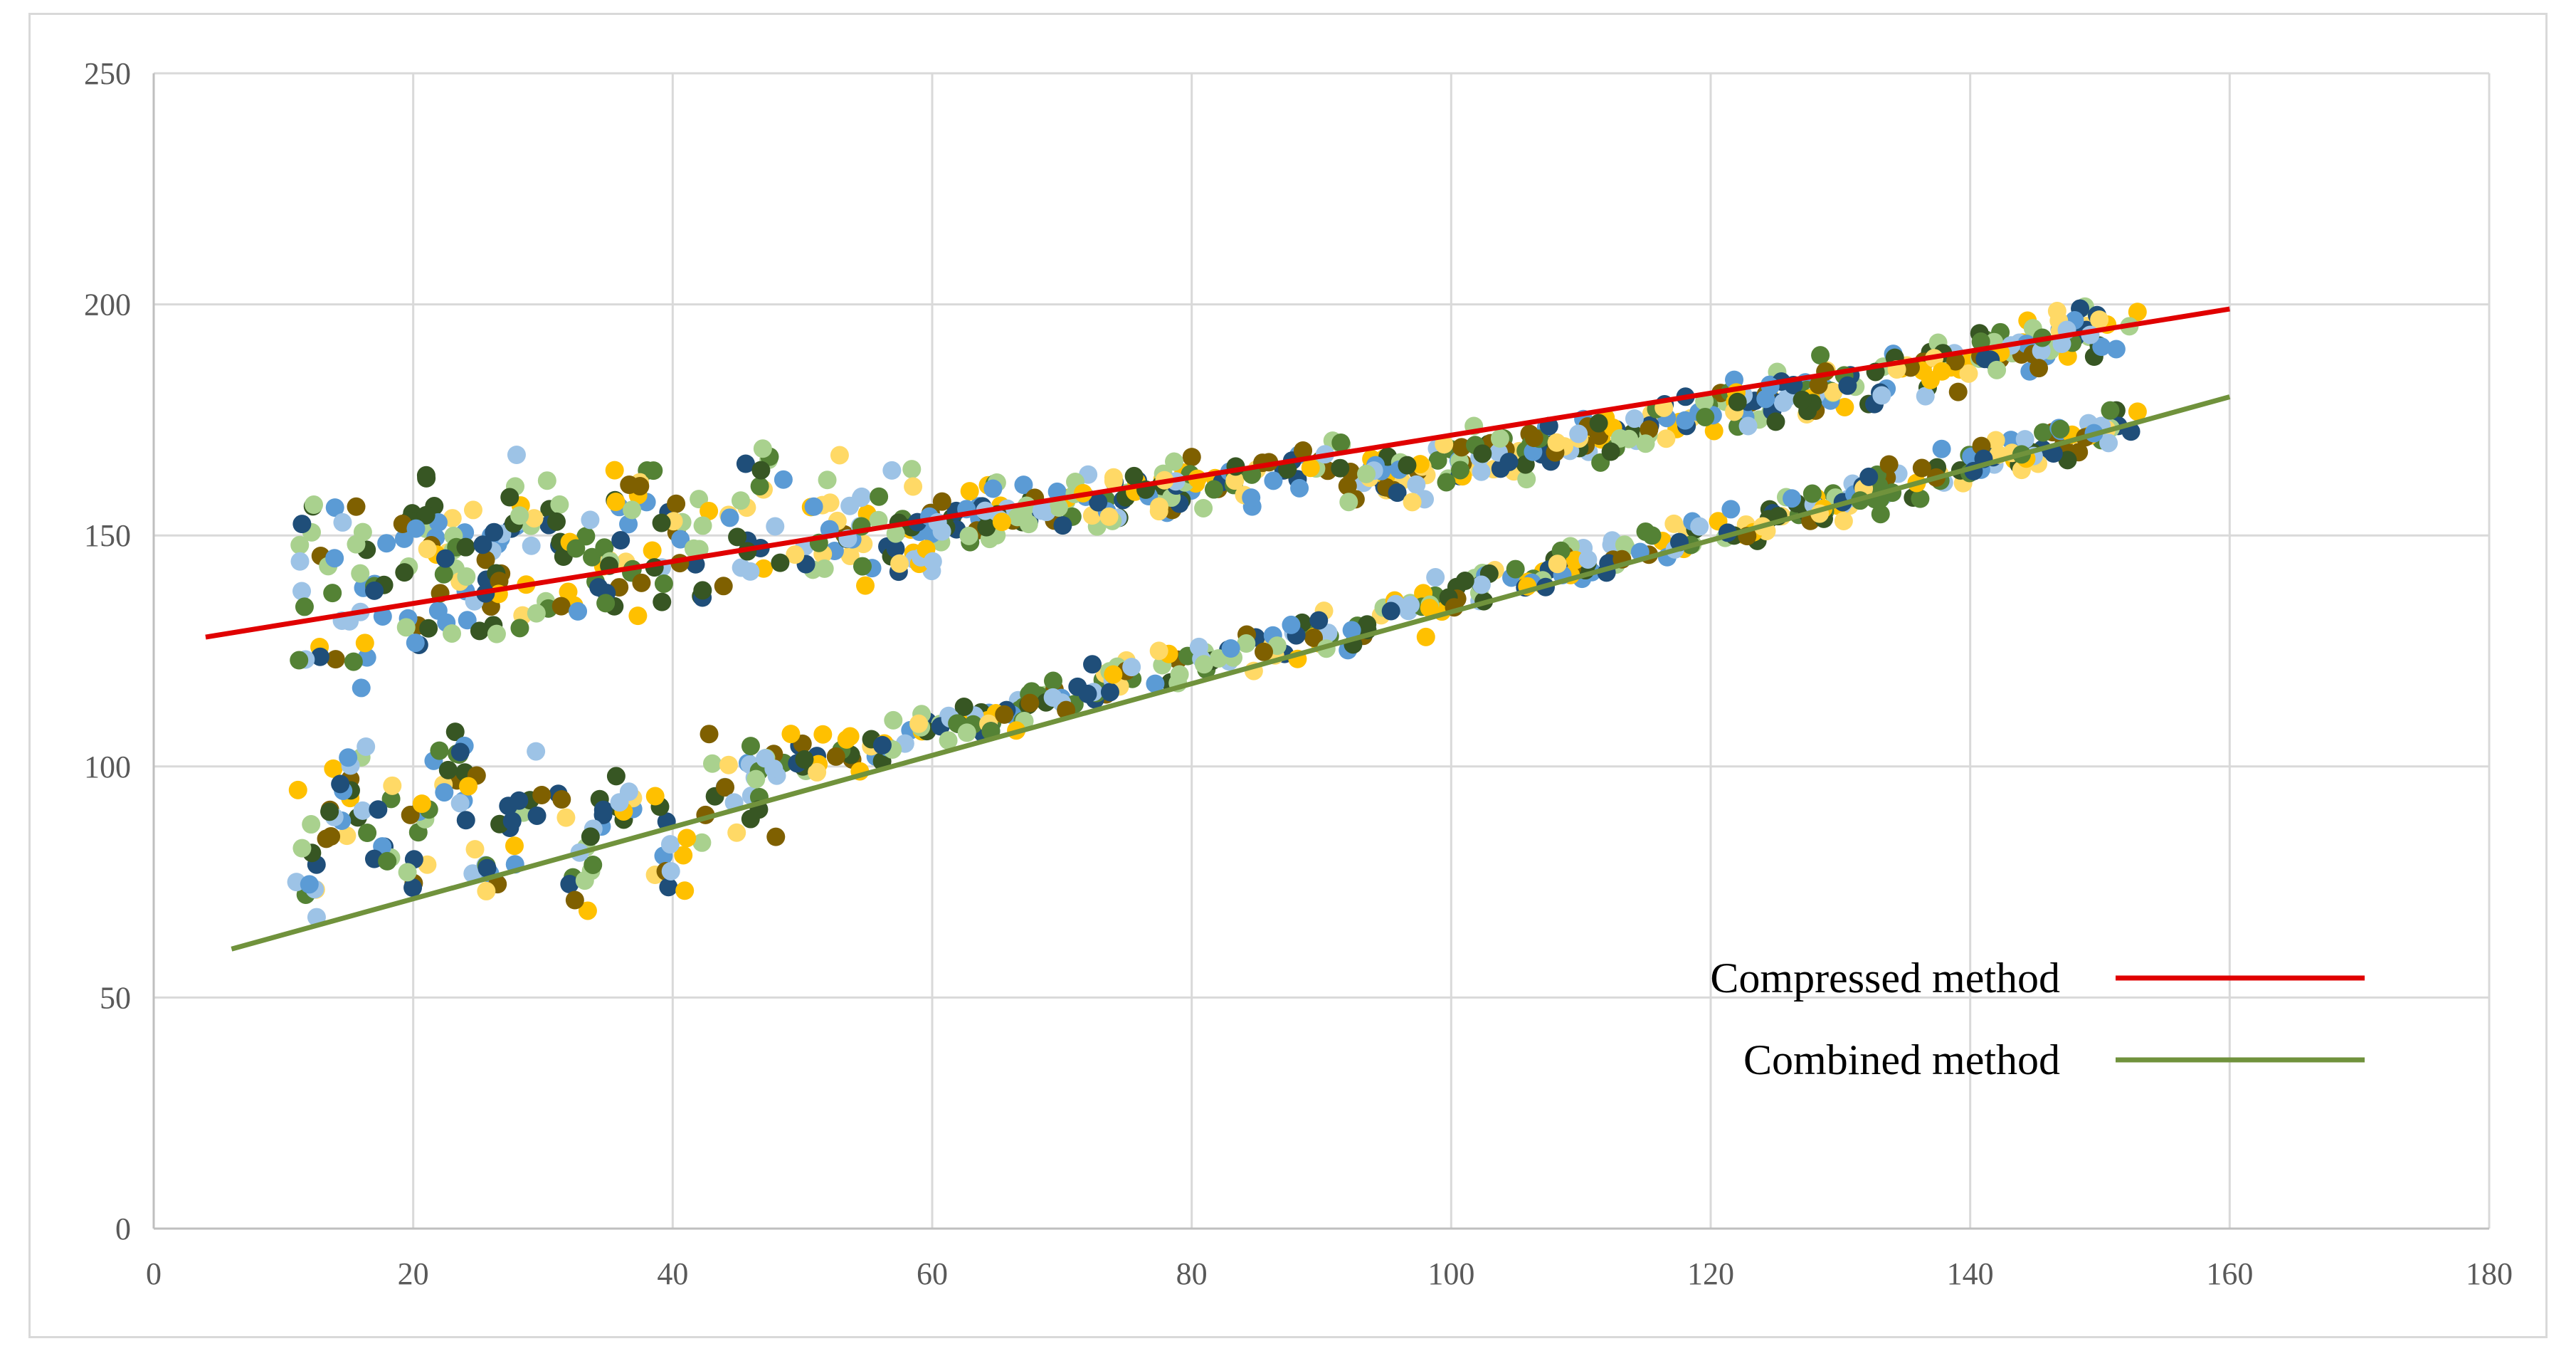 This screenshot has width=2576, height=1356. What do you see at coordinates (108, 305) in the screenshot?
I see `y-tick-label: 200` at bounding box center [108, 305].